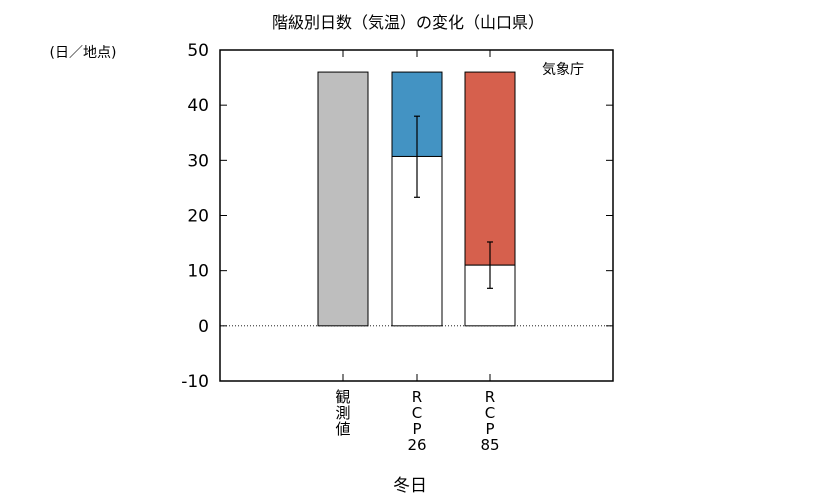 The width and height of the screenshot is (833, 502). Describe the element at coordinates (490, 168) in the screenshot. I see `bar-change-segment` at that location.